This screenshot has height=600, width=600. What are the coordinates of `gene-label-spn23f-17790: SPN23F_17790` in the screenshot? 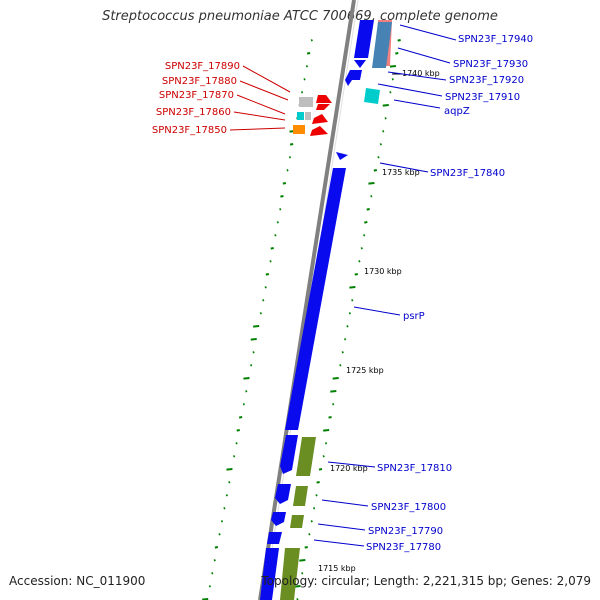 It's located at (405, 531).